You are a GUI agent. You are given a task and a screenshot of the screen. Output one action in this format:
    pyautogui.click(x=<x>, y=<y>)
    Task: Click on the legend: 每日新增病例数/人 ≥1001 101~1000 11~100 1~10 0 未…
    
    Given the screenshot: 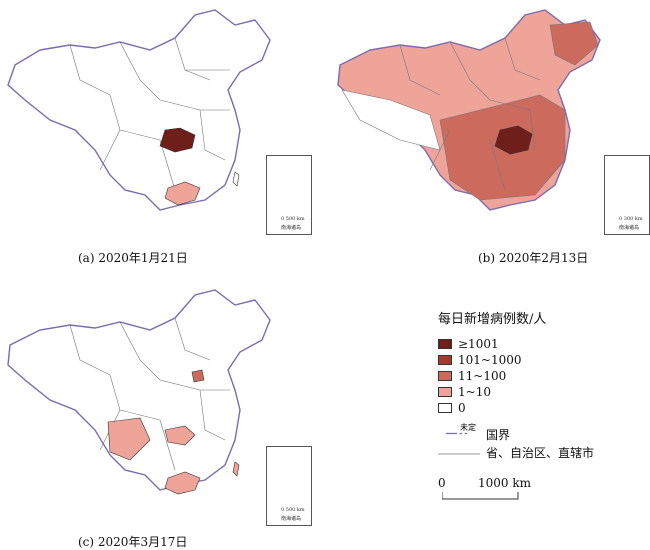 What is the action you would take?
    pyautogui.click(x=543, y=408)
    